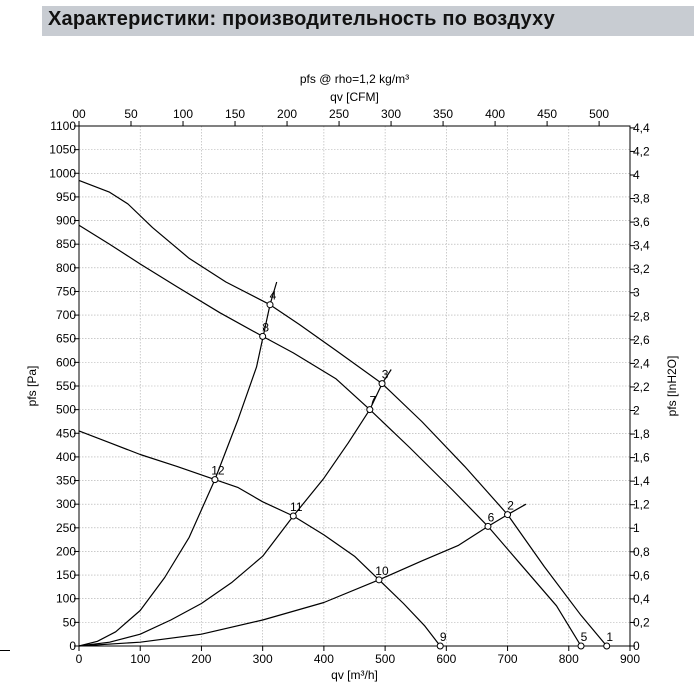 The image size is (694, 689). I want to click on y2-tick-label: 1,8, so click(641, 434).